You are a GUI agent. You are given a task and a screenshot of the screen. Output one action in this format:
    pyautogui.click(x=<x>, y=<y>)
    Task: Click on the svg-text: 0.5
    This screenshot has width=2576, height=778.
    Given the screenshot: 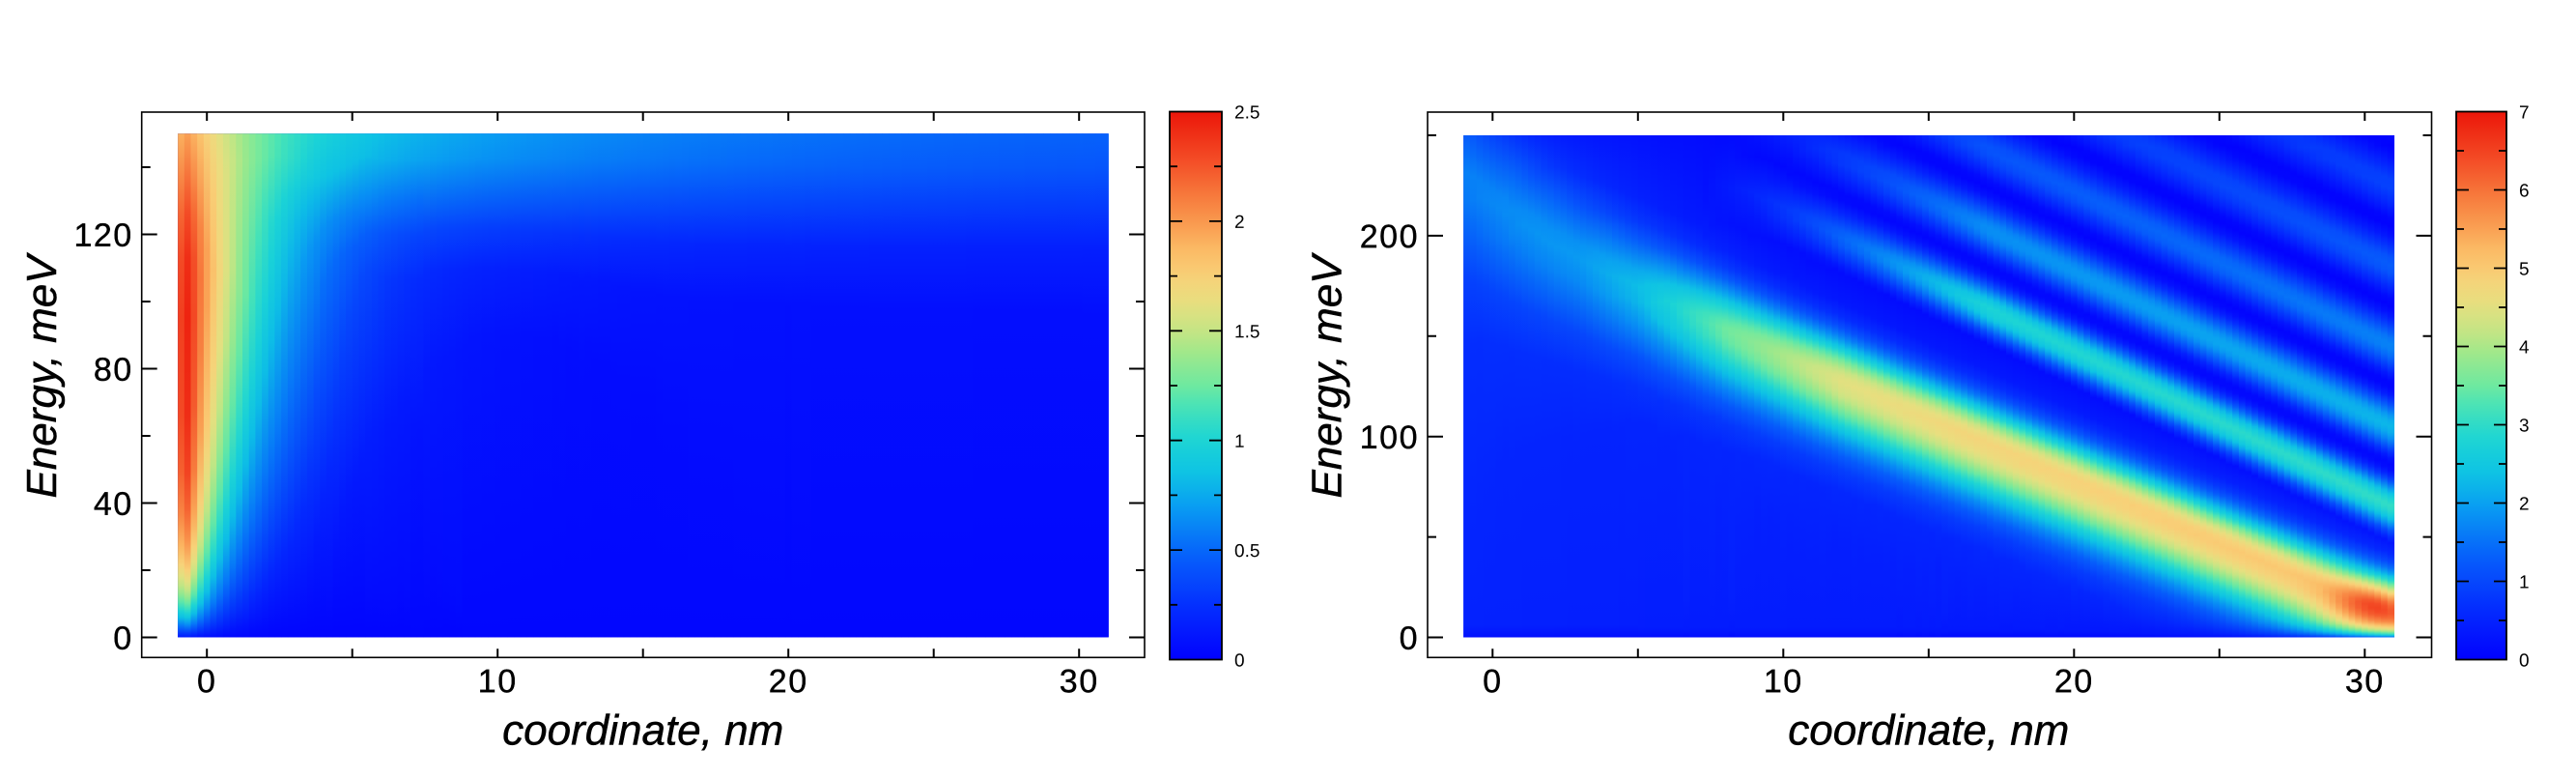 What is the action you would take?
    pyautogui.click(x=1247, y=551)
    